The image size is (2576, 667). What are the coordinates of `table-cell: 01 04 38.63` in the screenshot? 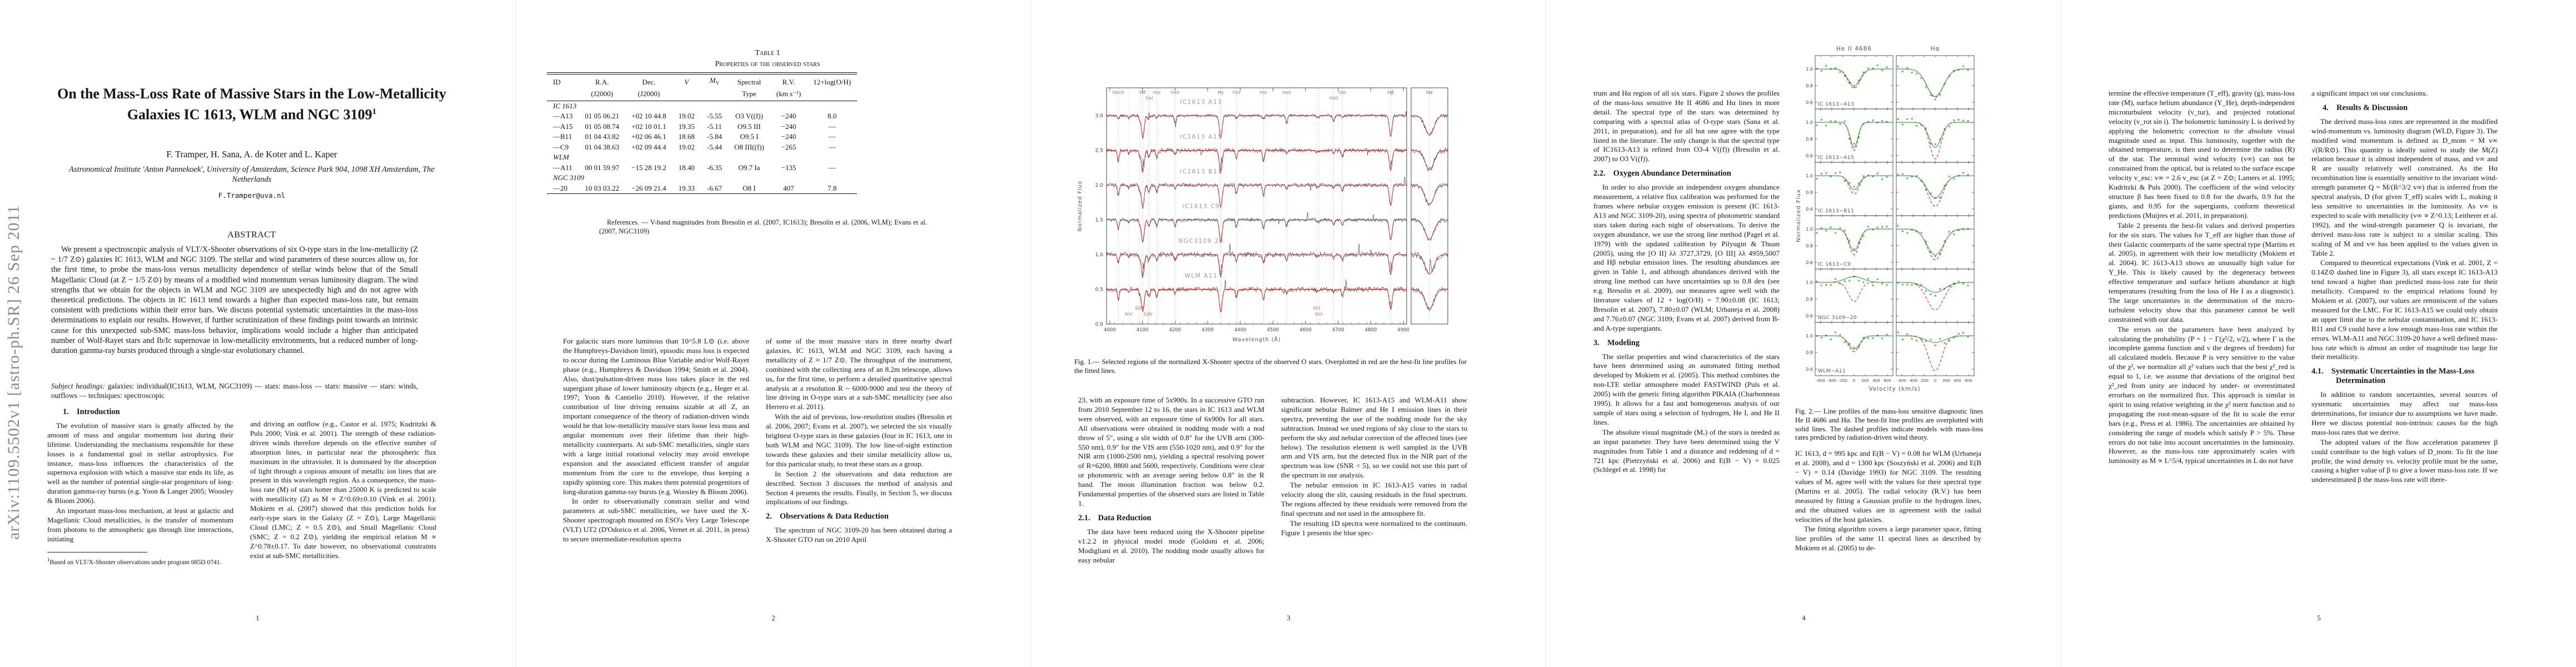 It's located at (602, 146).